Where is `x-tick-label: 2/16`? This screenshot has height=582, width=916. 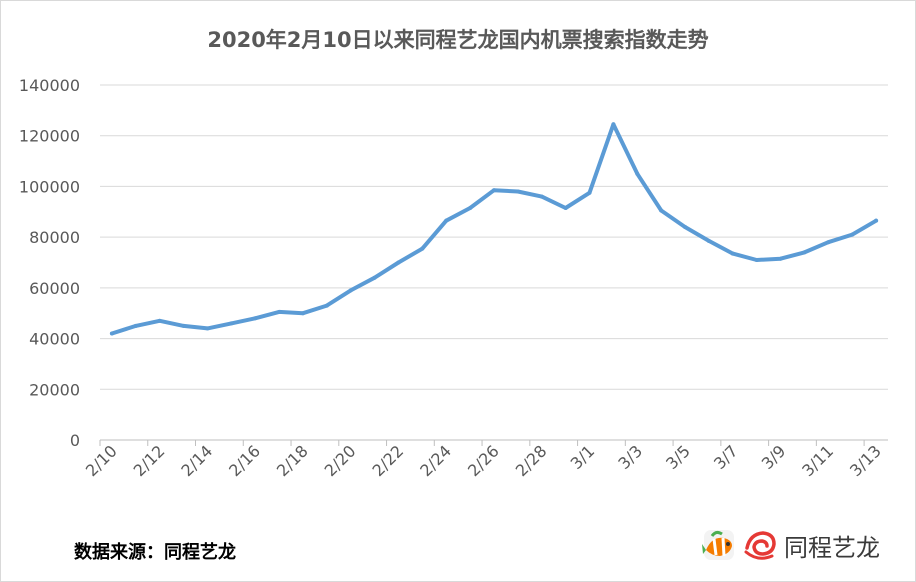 x-tick-label: 2/16 is located at coordinates (244, 460).